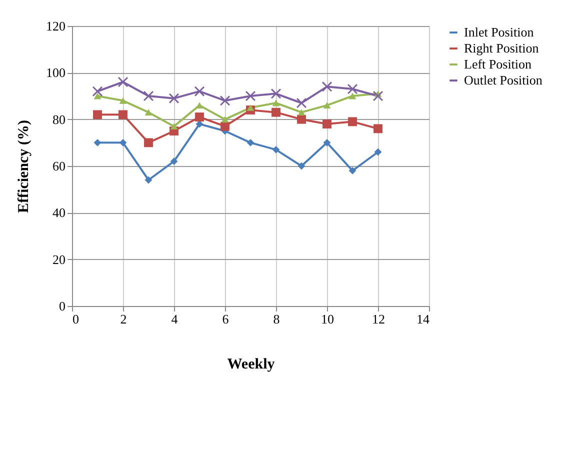 The image size is (563, 452). I want to click on y-axis-title: Efficiency (%), so click(24, 166).